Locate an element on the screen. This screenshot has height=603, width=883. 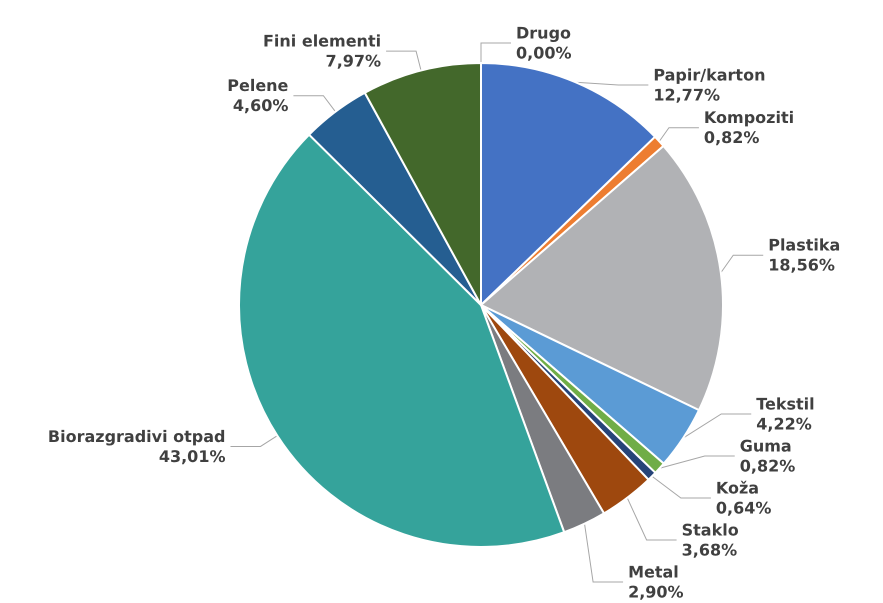
slice-label: Fini elementi is located at coordinates (322, 41).